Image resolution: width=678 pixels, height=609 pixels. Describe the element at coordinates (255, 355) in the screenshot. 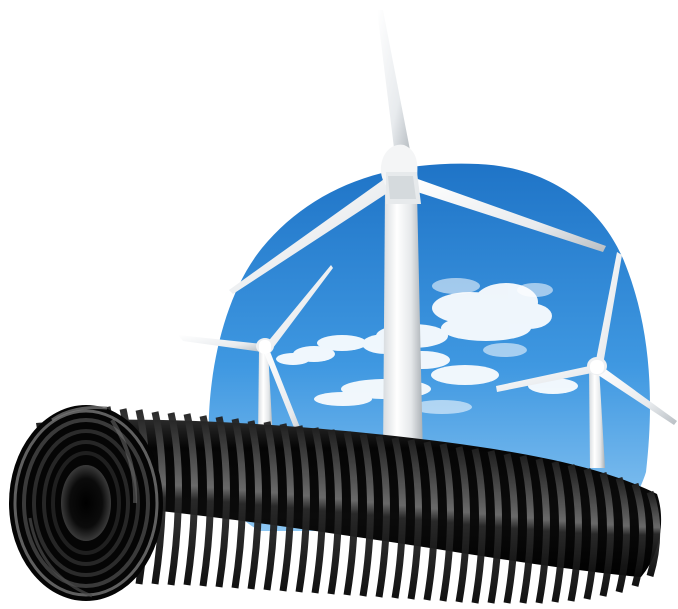

I see `turbine-left` at that location.